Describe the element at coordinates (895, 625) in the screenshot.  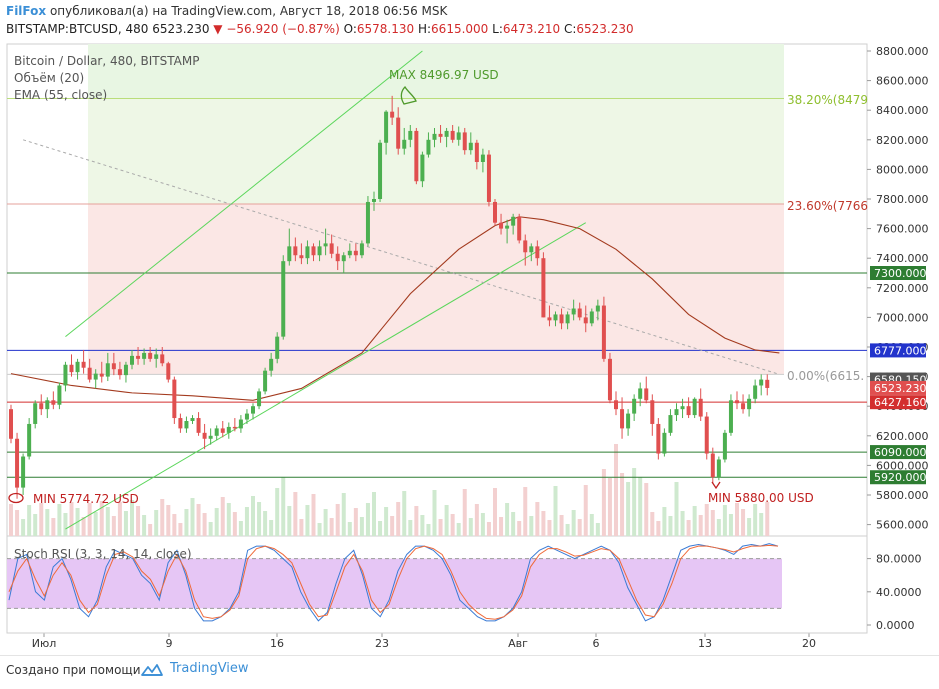
I see `stoch-rsi-tick-label: 0.0000` at that location.